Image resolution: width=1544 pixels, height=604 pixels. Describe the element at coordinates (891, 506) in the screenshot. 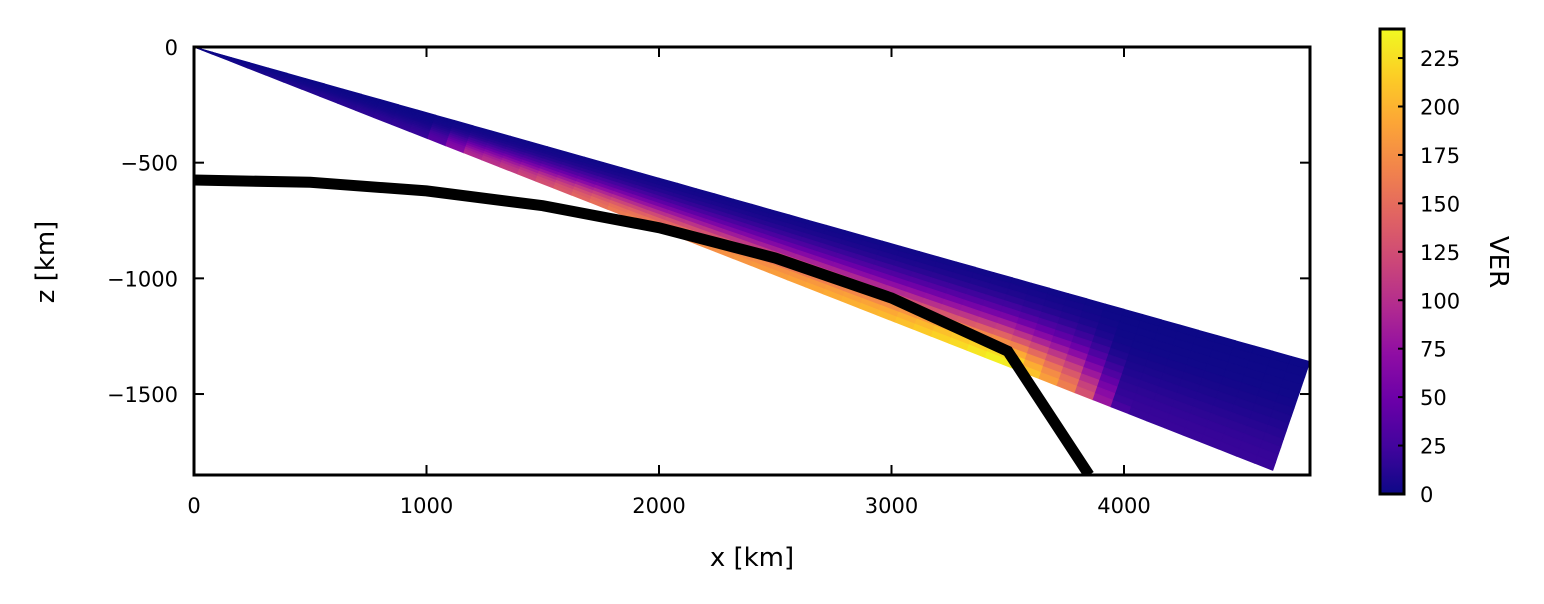

I see `x-tick-label: 3000` at that location.